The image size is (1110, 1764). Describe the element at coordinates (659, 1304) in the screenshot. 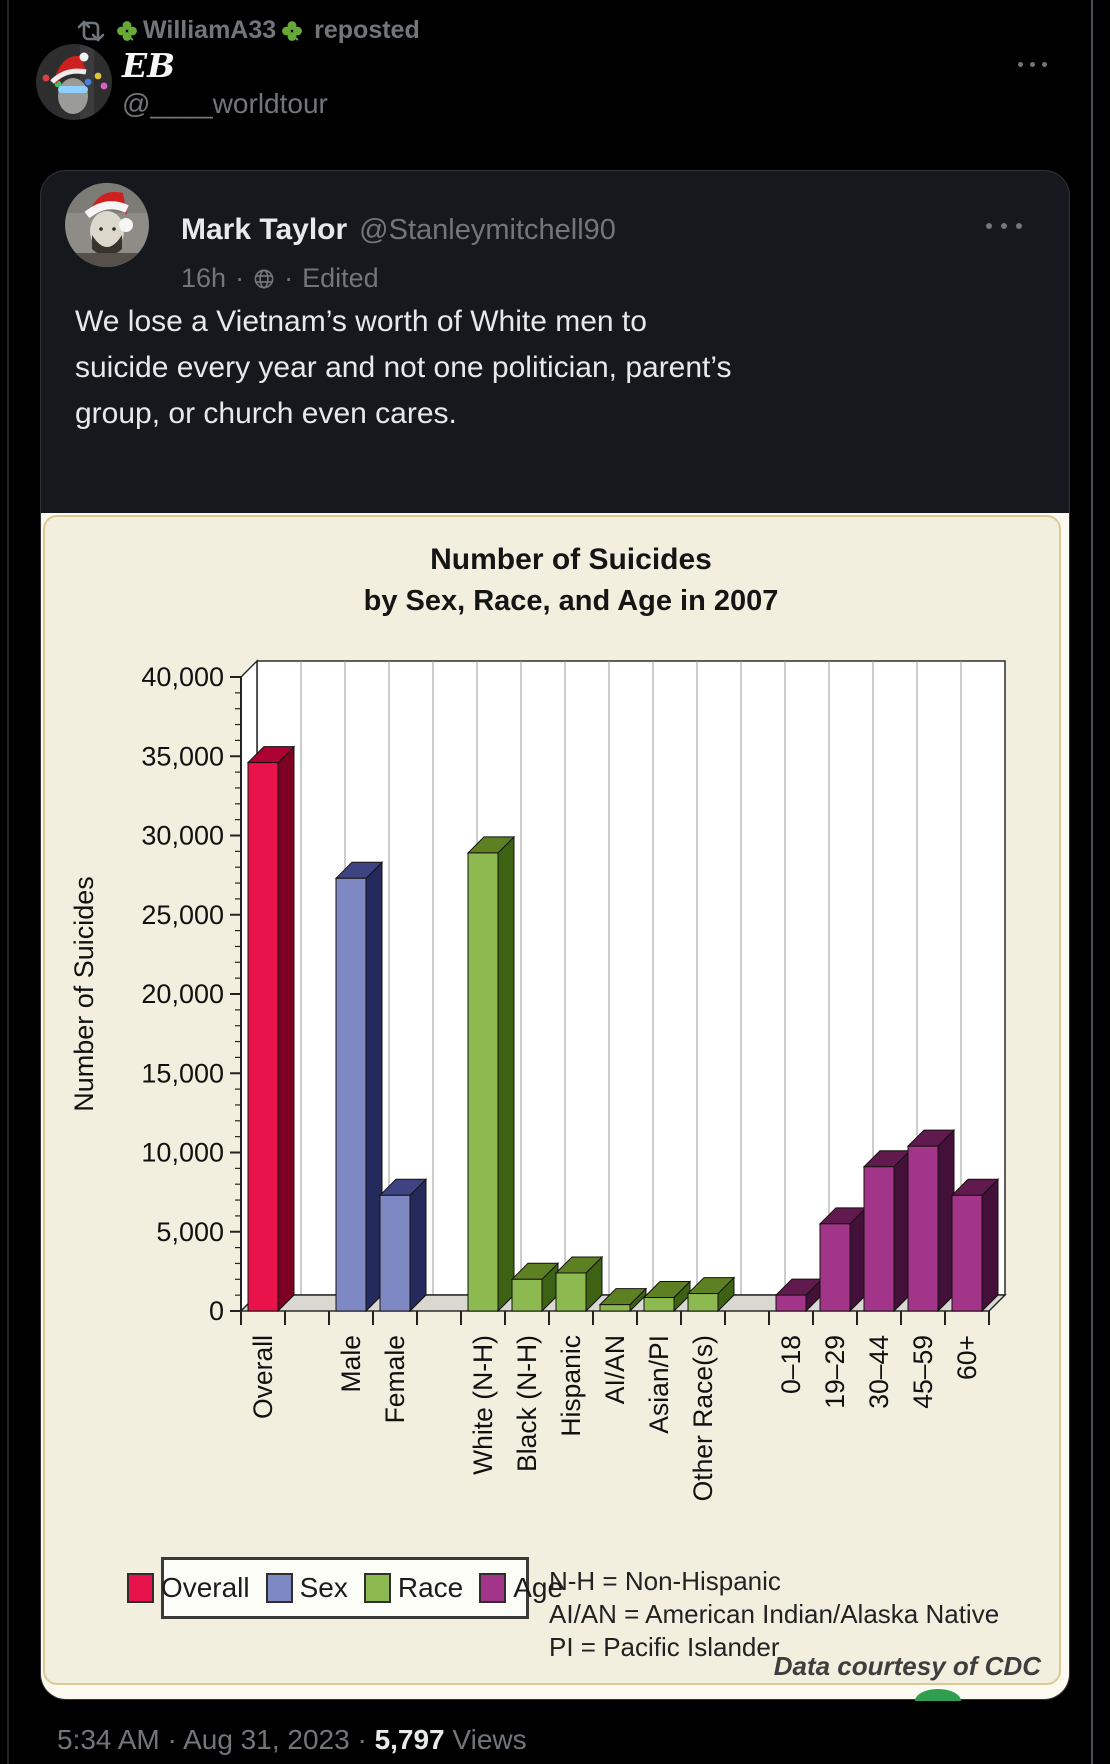

I see `bar-Asian/PI` at that location.